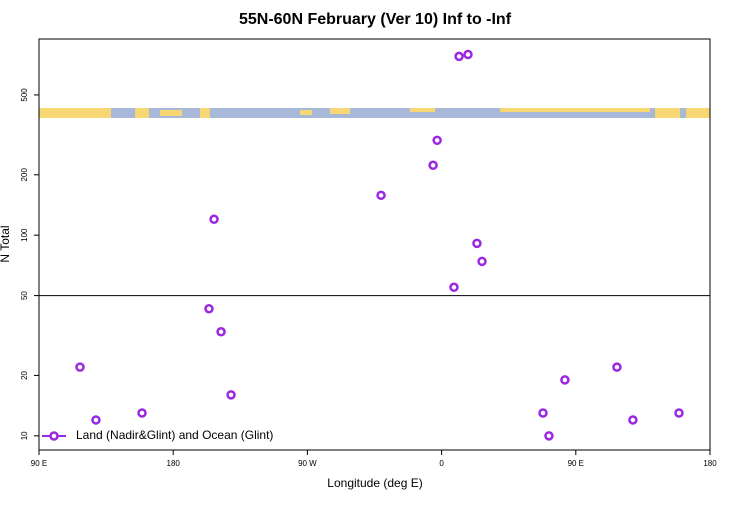 The width and height of the screenshot is (750, 505). Describe the element at coordinates (174, 435) in the screenshot. I see `legend-label: Land (Nadir&Glint) and Ocean (Glint)` at that location.